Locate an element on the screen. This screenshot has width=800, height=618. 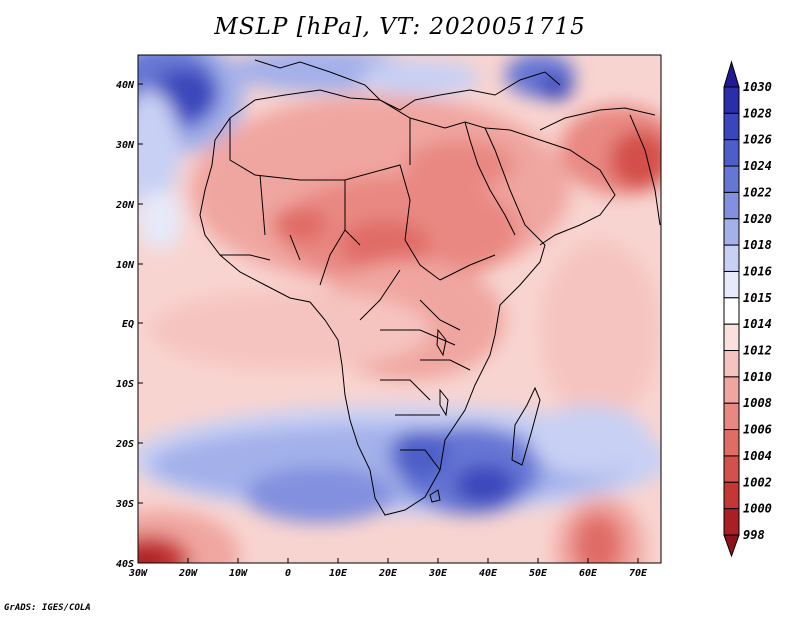
lat-label: 40N is located at coordinates (125, 85).